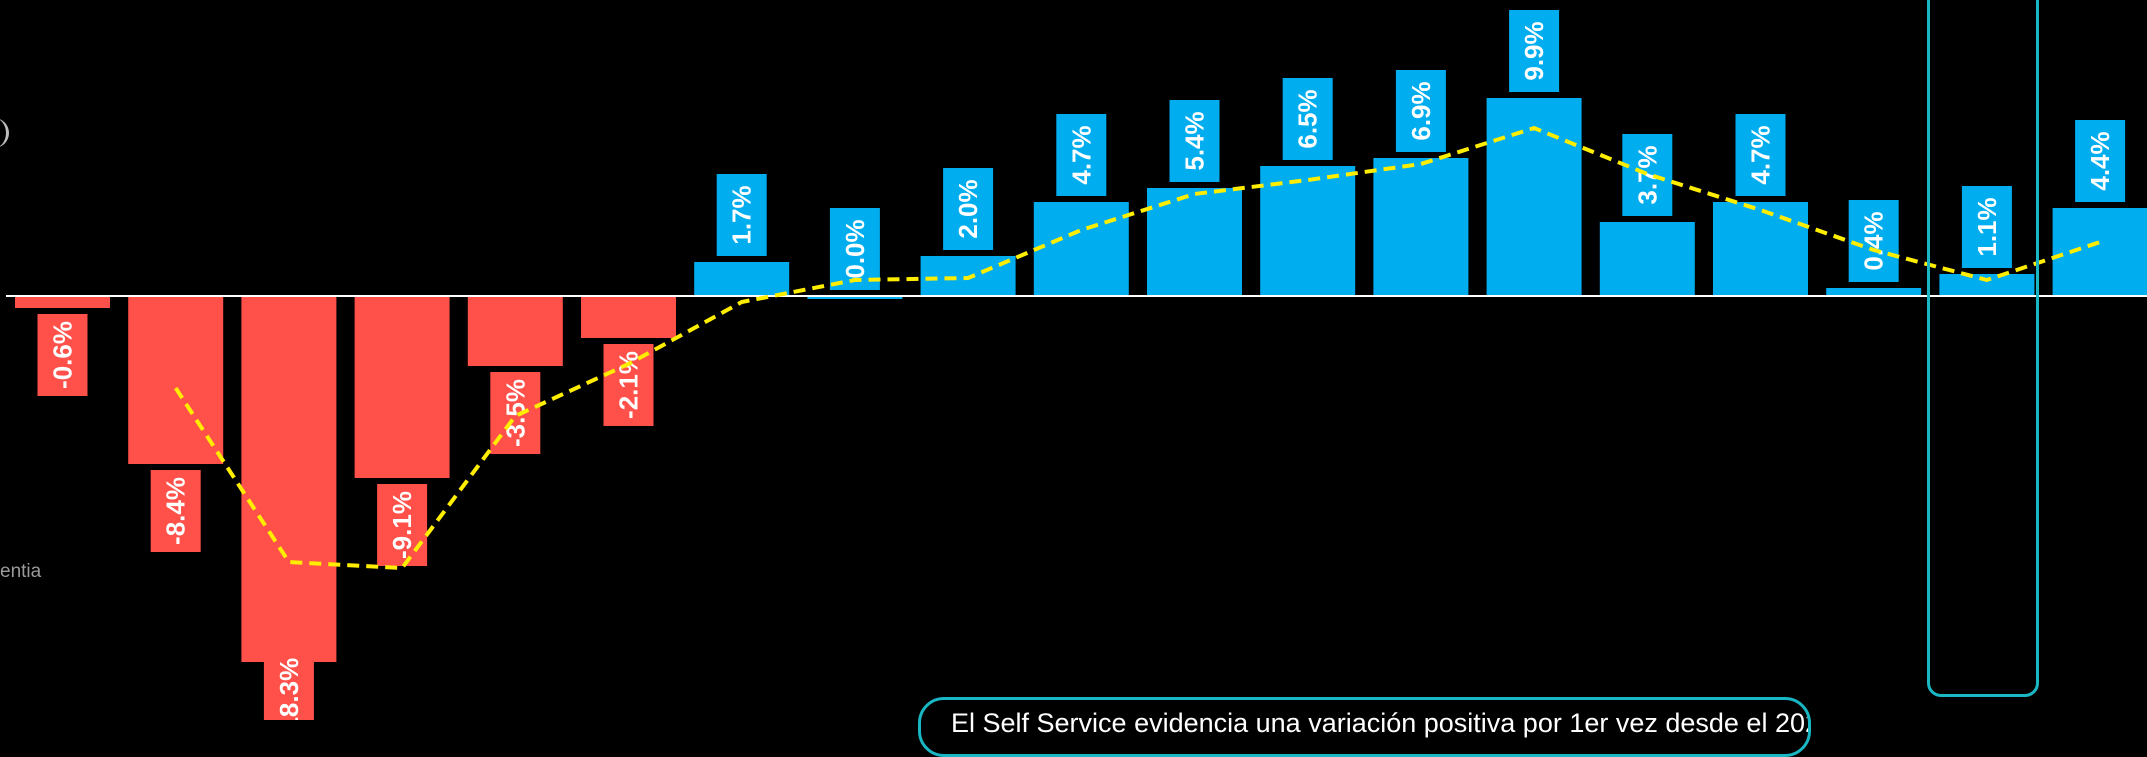 The width and height of the screenshot is (2147, 757). Describe the element at coordinates (4, 133) in the screenshot. I see `partial-icon` at that location.